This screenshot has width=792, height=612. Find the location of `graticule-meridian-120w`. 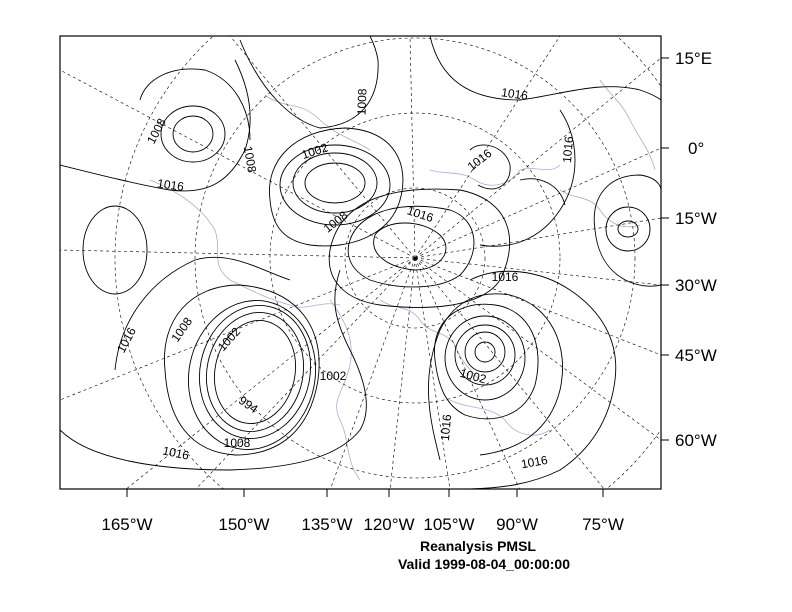

graticule-meridian-120w is located at coordinates (402, 373).